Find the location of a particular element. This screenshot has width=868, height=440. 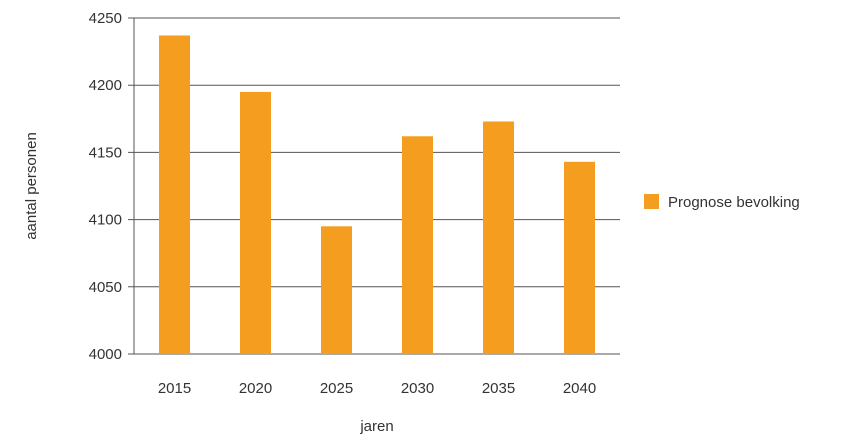

x-axis-title: jaren is located at coordinates (376, 426).